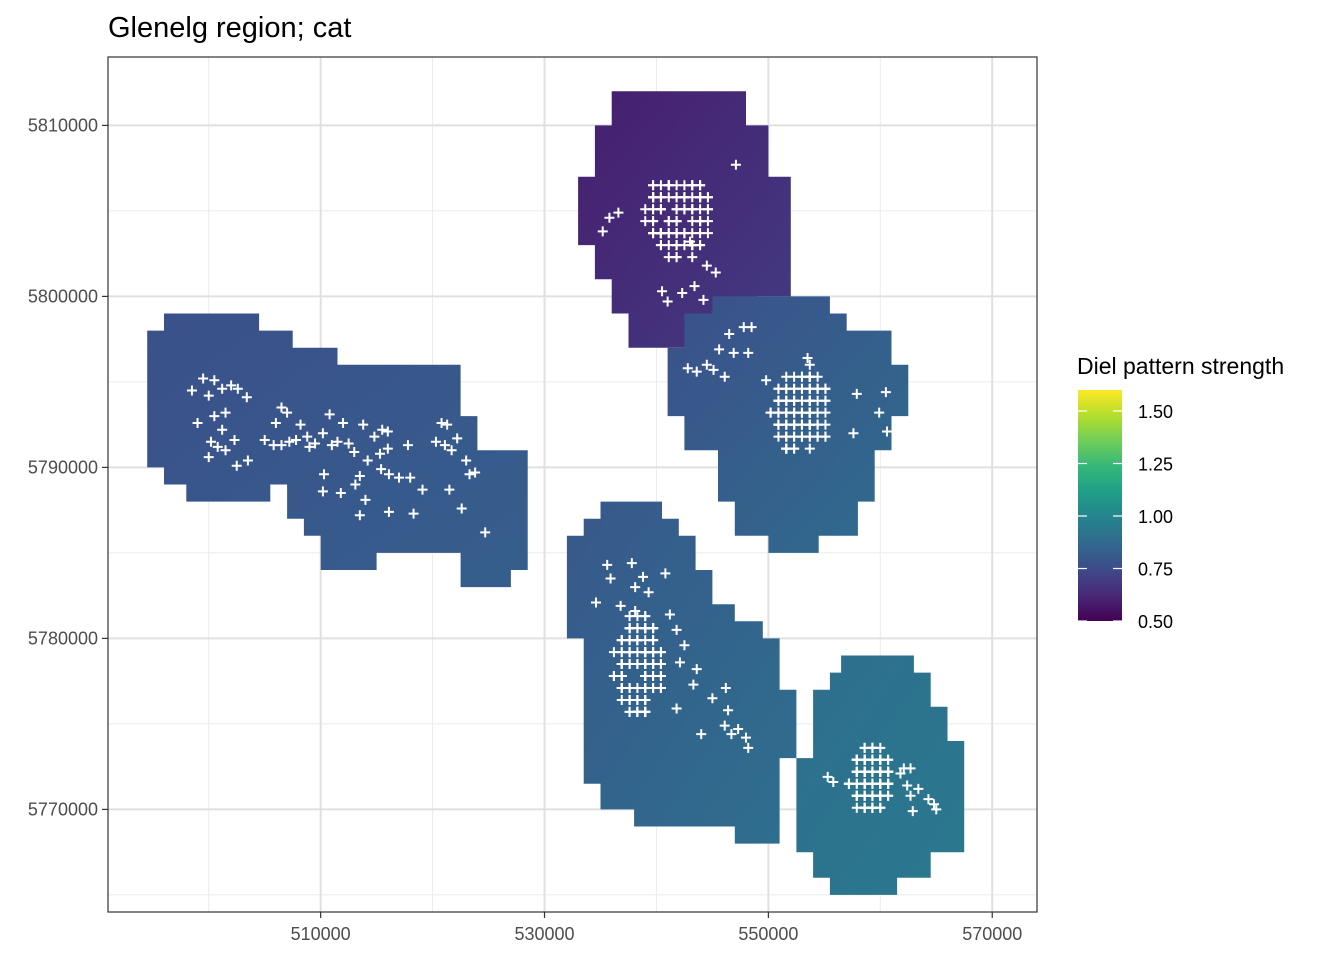 The height and width of the screenshot is (960, 1344). I want to click on x-tick-label: 550000, so click(768, 934).